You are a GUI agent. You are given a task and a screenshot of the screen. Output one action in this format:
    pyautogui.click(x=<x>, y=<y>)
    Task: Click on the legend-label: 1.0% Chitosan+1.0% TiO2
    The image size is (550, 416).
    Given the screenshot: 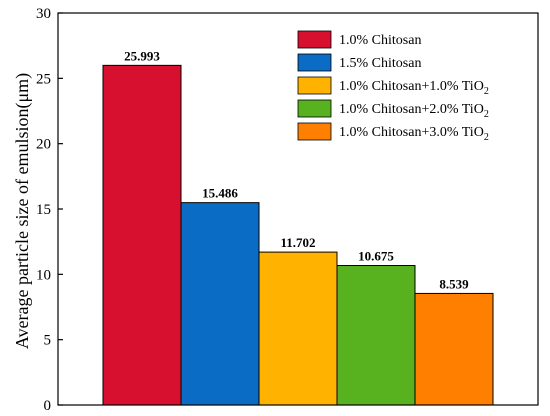 What is the action you would take?
    pyautogui.click(x=414, y=88)
    